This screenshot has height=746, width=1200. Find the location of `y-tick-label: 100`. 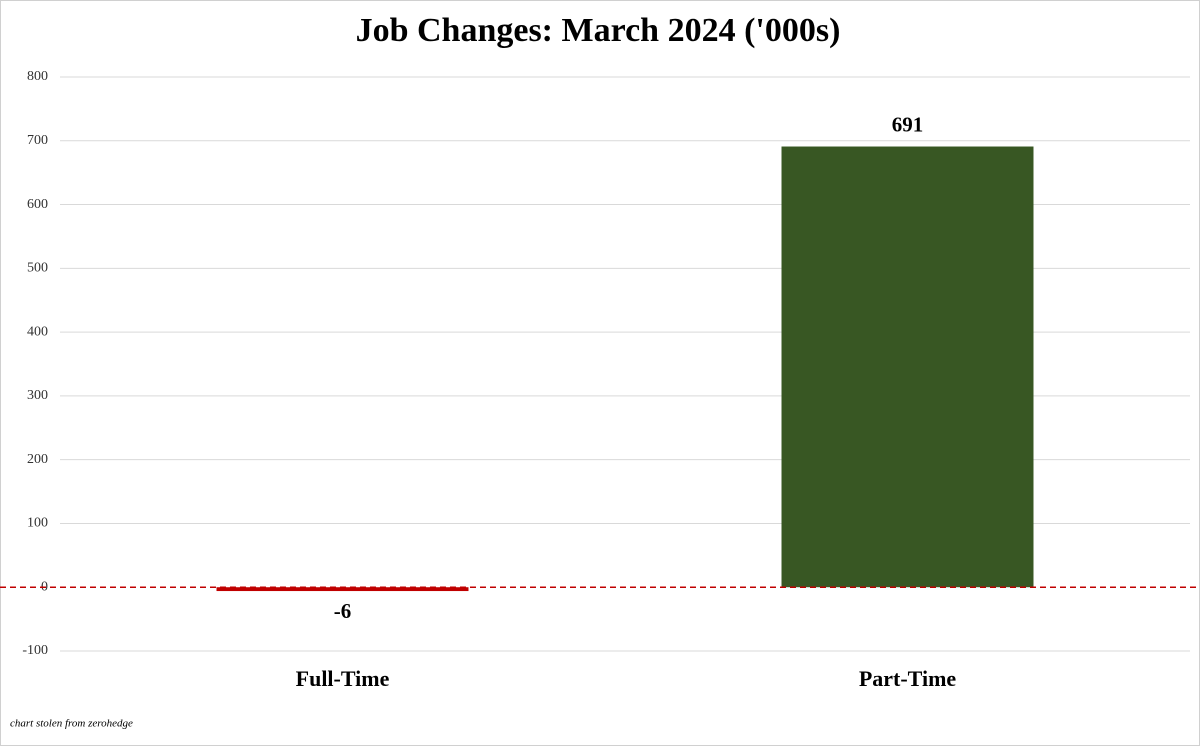

y-tick-label: 100 is located at coordinates (37, 523).